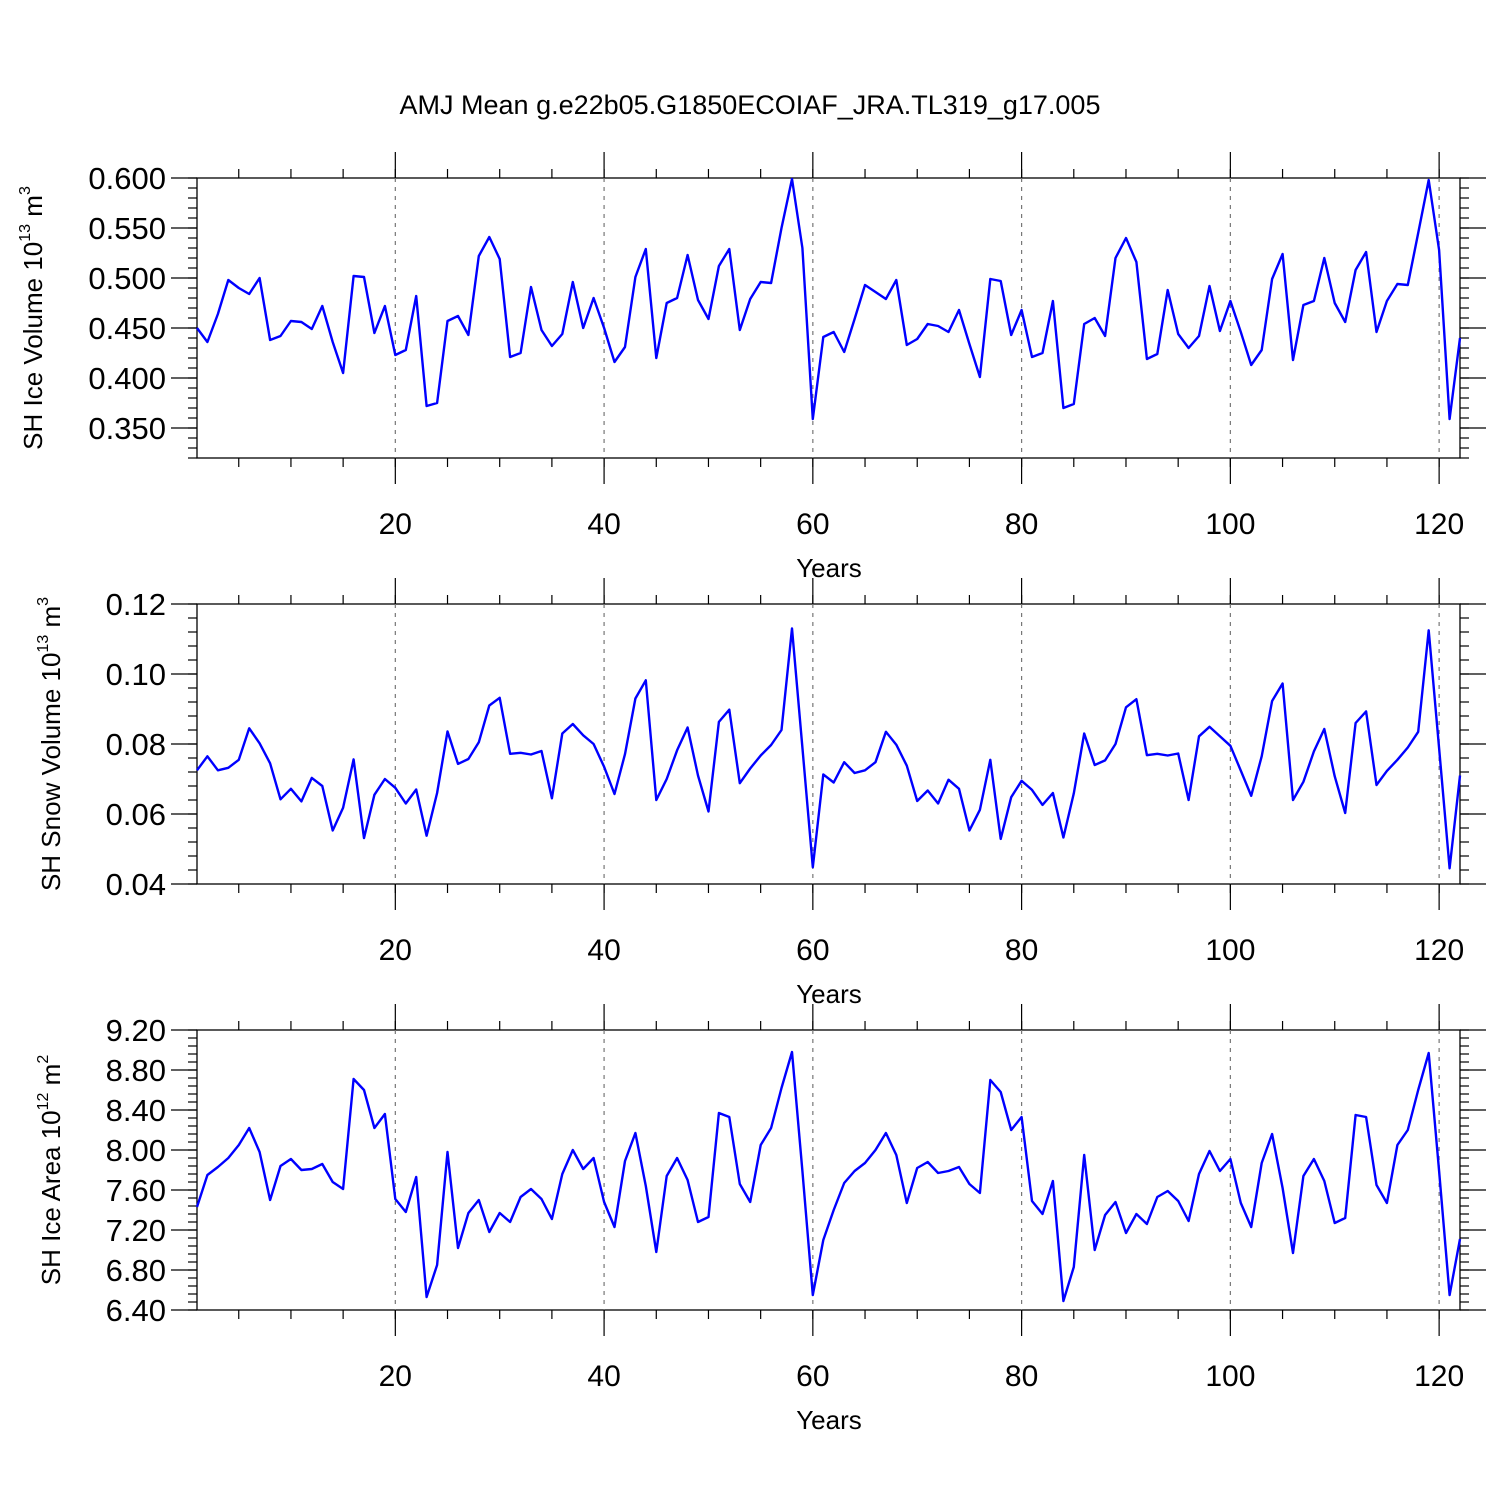  What do you see at coordinates (136, 1110) in the screenshot?
I see `y-tick-label: 8.40` at bounding box center [136, 1110].